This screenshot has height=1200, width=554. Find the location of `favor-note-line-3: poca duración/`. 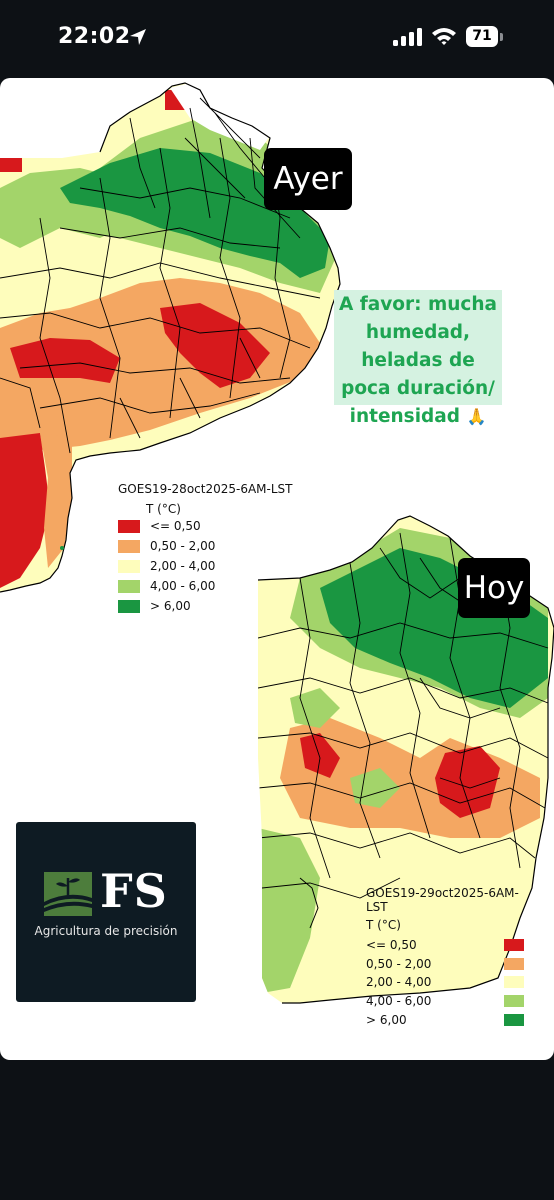

favor-note-line-3: poca duración/ is located at coordinates (418, 388).